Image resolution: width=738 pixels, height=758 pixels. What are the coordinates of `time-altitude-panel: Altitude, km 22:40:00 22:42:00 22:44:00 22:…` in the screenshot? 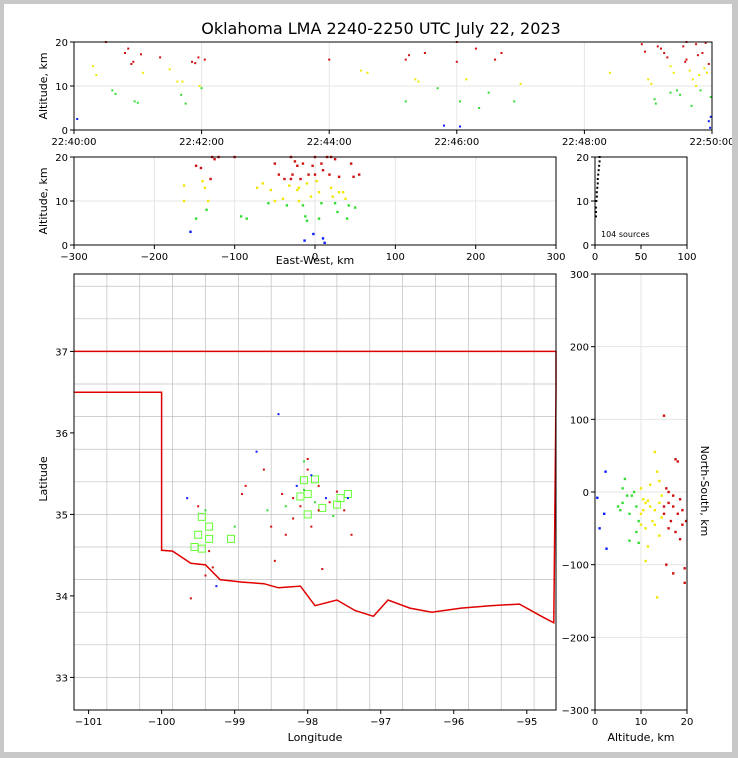 It's located at (384, 93).